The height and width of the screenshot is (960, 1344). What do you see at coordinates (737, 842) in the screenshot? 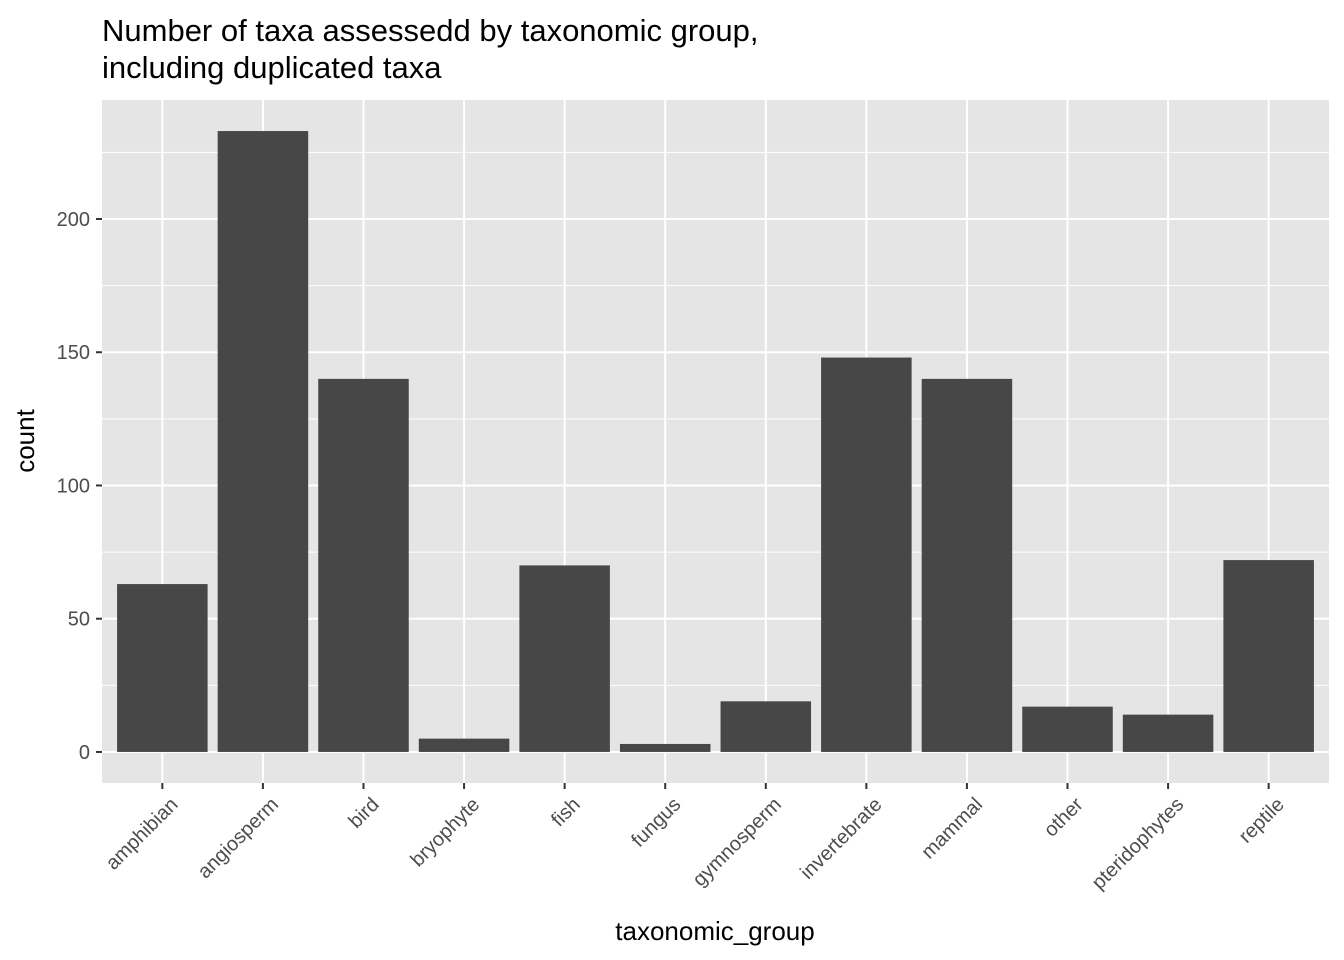
I see `x-tick-label: gymnosperm` at bounding box center [737, 842].